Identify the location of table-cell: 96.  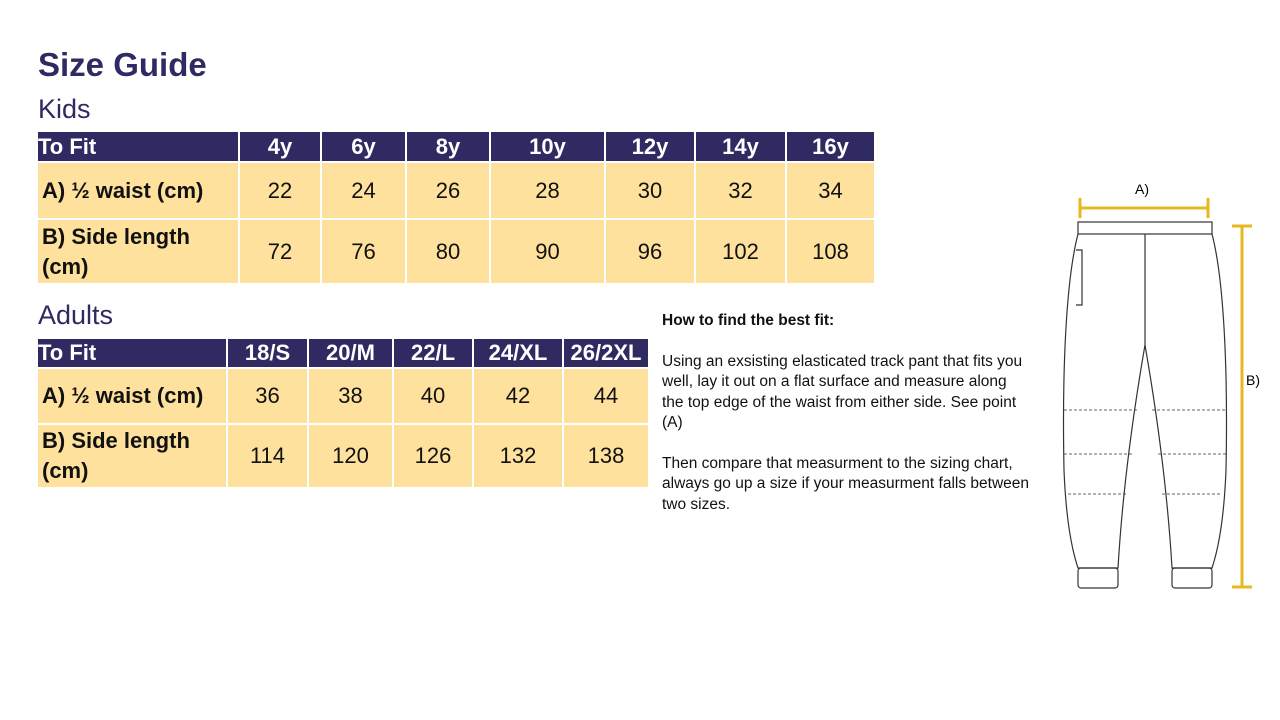
(651, 252).